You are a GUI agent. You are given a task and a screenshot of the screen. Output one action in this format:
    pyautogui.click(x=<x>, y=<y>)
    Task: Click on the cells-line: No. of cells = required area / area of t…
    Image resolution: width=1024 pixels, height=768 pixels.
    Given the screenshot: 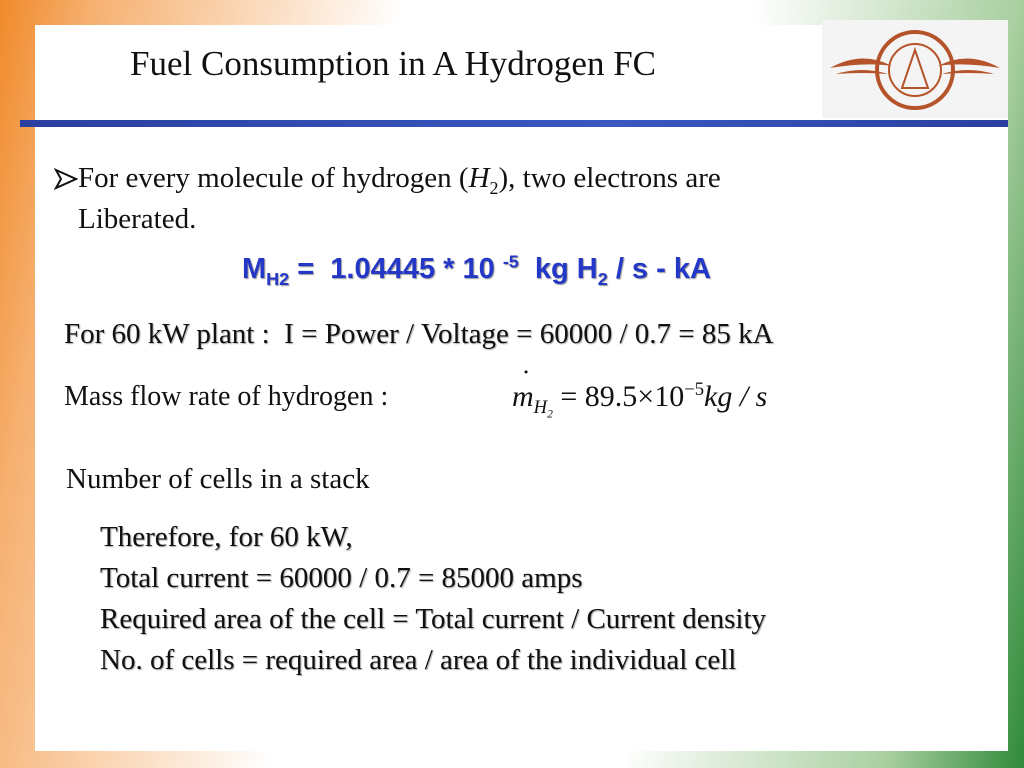 What is the action you would take?
    pyautogui.click(x=418, y=660)
    